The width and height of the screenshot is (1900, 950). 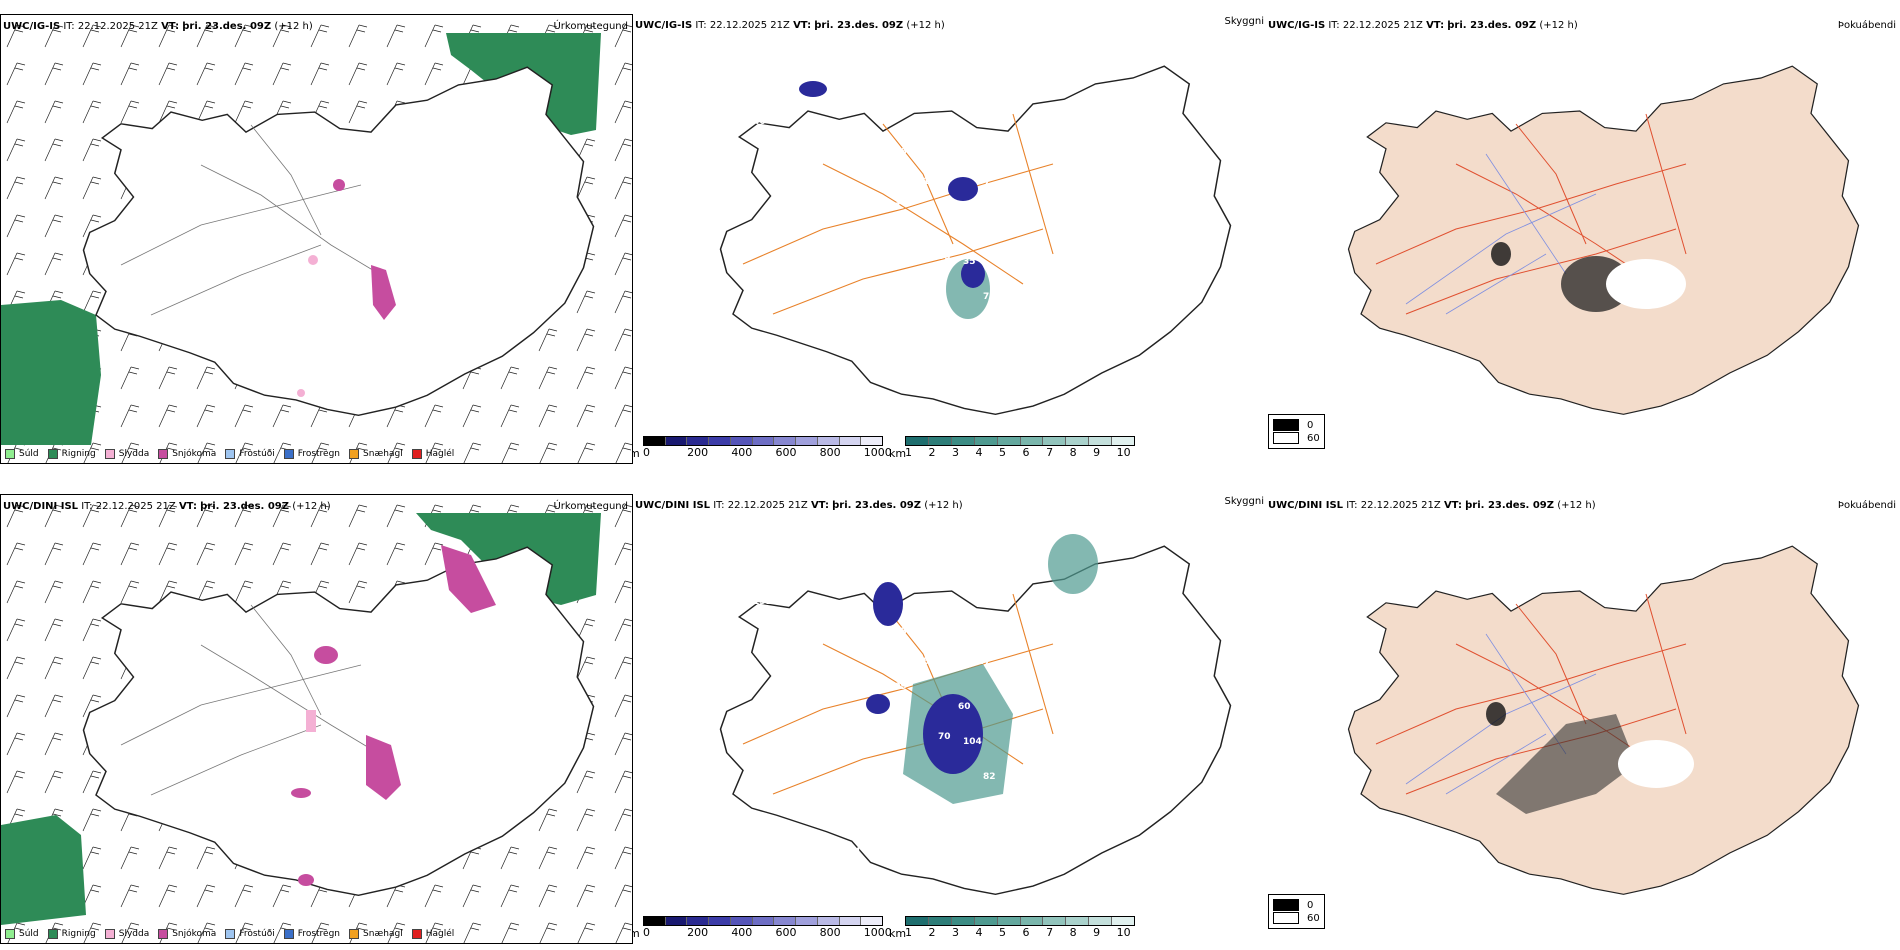 I want to click on fog-legend-item: 60, so click(x=1296, y=918).